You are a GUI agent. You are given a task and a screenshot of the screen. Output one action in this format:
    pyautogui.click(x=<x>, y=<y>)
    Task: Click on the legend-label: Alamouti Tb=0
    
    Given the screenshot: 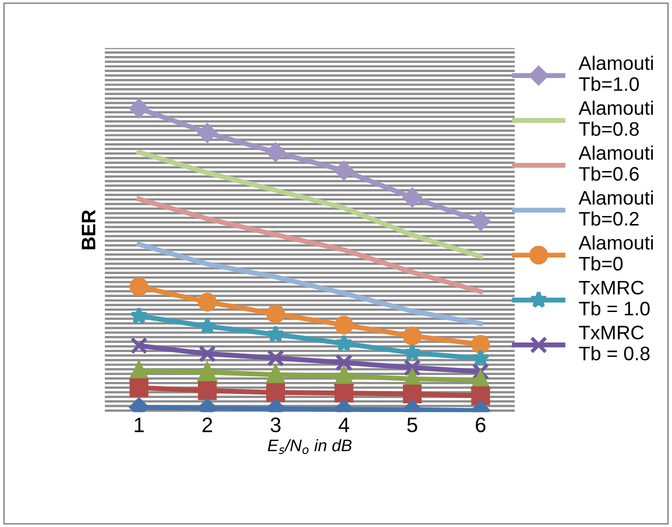 What is the action you would take?
    pyautogui.click(x=615, y=253)
    